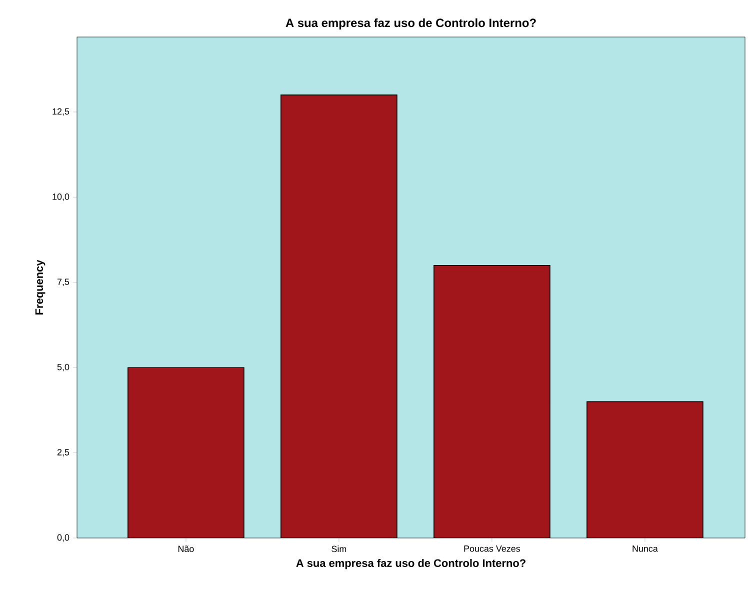  I want to click on y-tick-label: 5,0, so click(63, 368).